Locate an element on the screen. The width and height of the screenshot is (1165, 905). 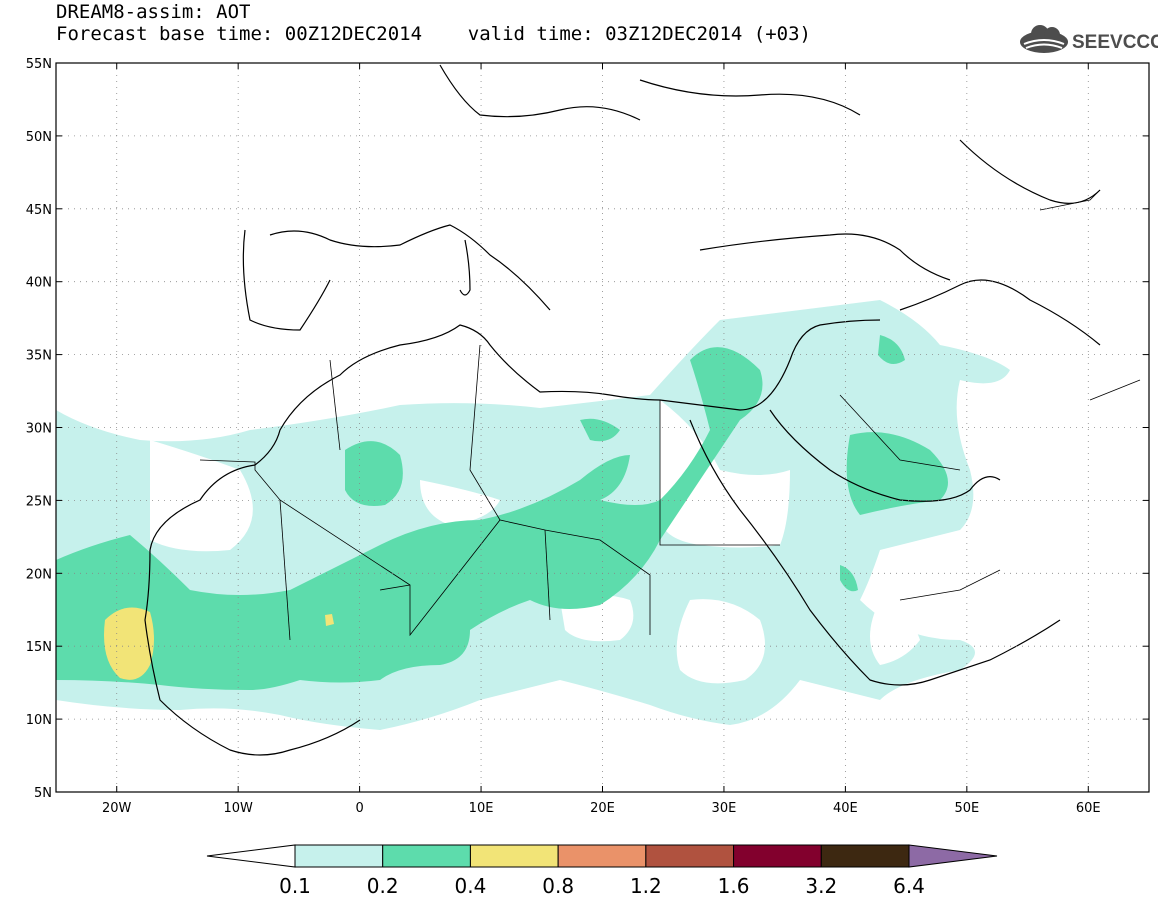
lat-label: 55N is located at coordinates (39, 64).